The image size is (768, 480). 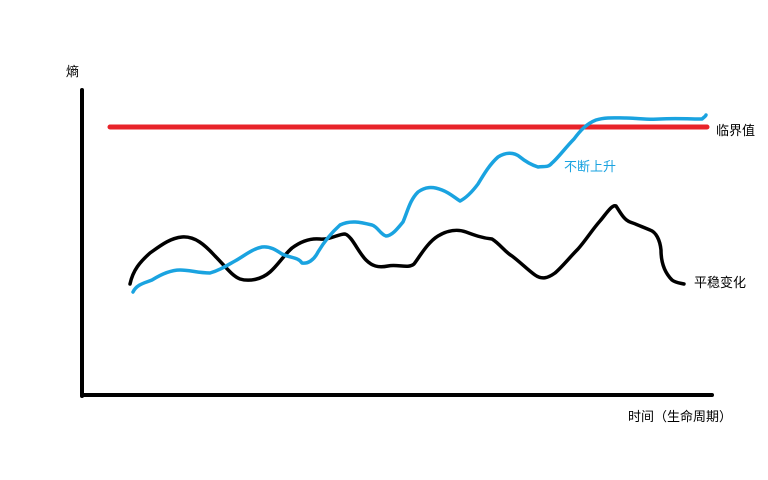 What do you see at coordinates (735, 131) in the screenshot?
I see `threshold-label: 临界值` at bounding box center [735, 131].